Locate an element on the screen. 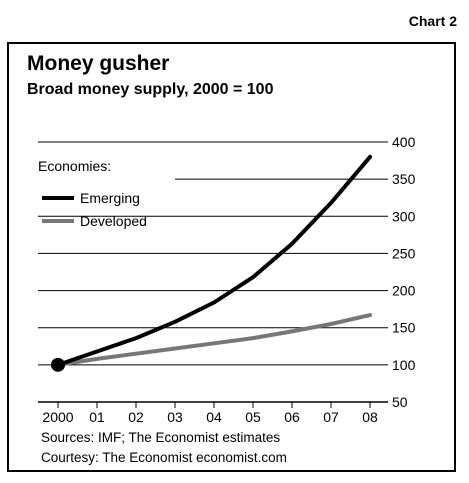 Image resolution: width=469 pixels, height=483 pixels. legend-label-emerging: Emerging is located at coordinates (110, 198).